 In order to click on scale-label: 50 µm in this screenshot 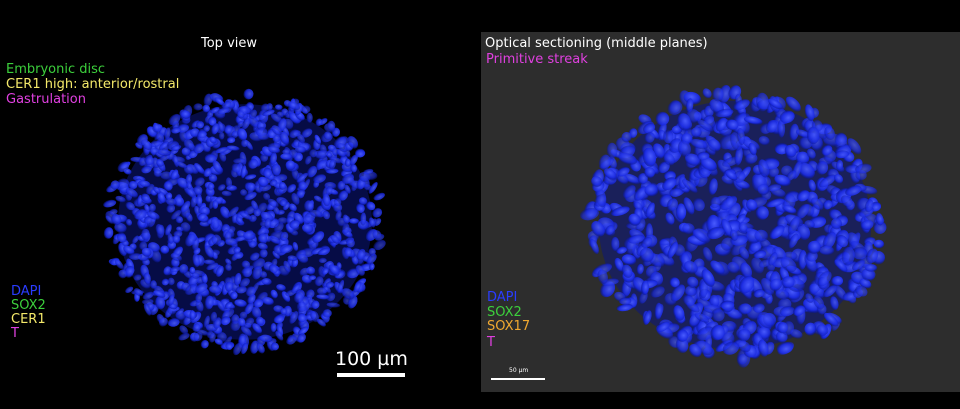, I will do `click(519, 370)`.